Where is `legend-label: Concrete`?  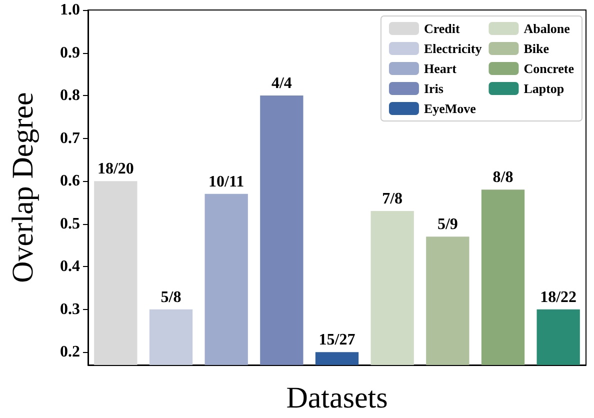 legend-label: Concrete is located at coordinates (549, 68).